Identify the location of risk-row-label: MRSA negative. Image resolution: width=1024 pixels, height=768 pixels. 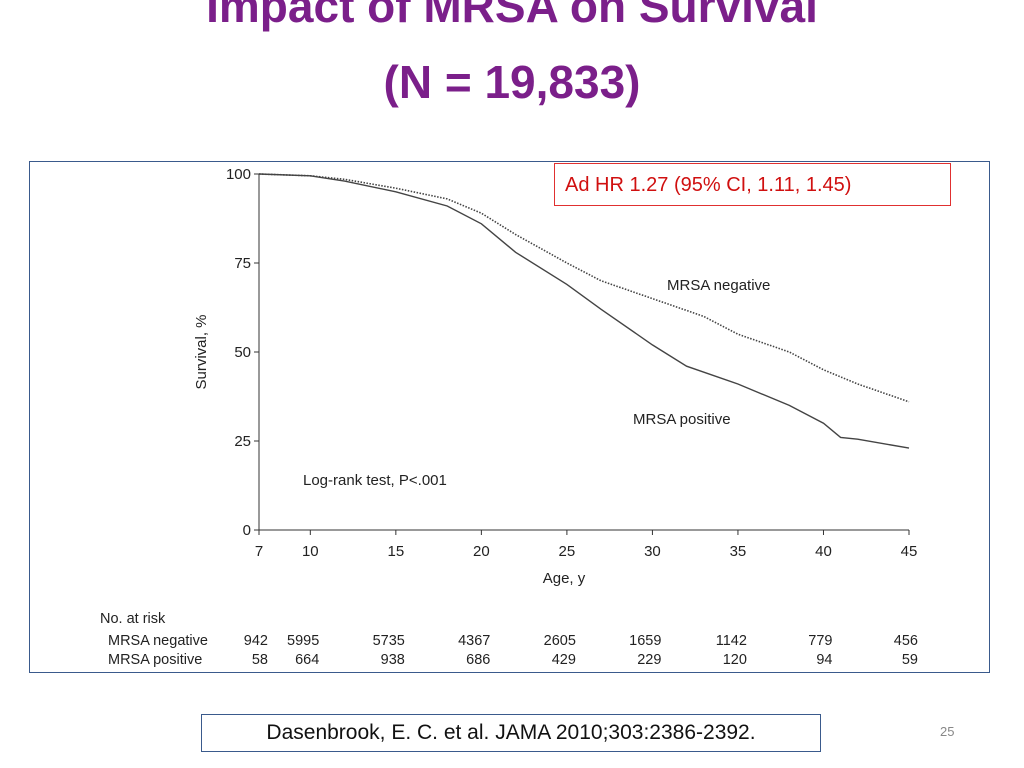
(158, 641).